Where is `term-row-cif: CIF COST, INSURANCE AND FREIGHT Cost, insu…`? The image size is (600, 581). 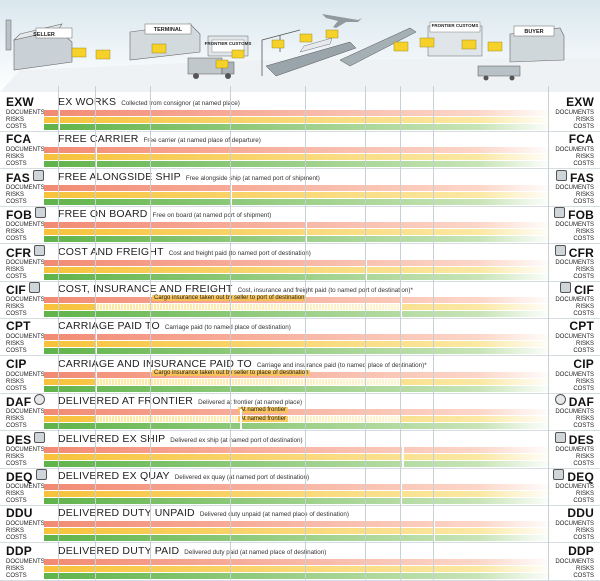 term-row-cif: CIF COST, INSURANCE AND FREIGHT Cost, insu… is located at coordinates (300, 300).